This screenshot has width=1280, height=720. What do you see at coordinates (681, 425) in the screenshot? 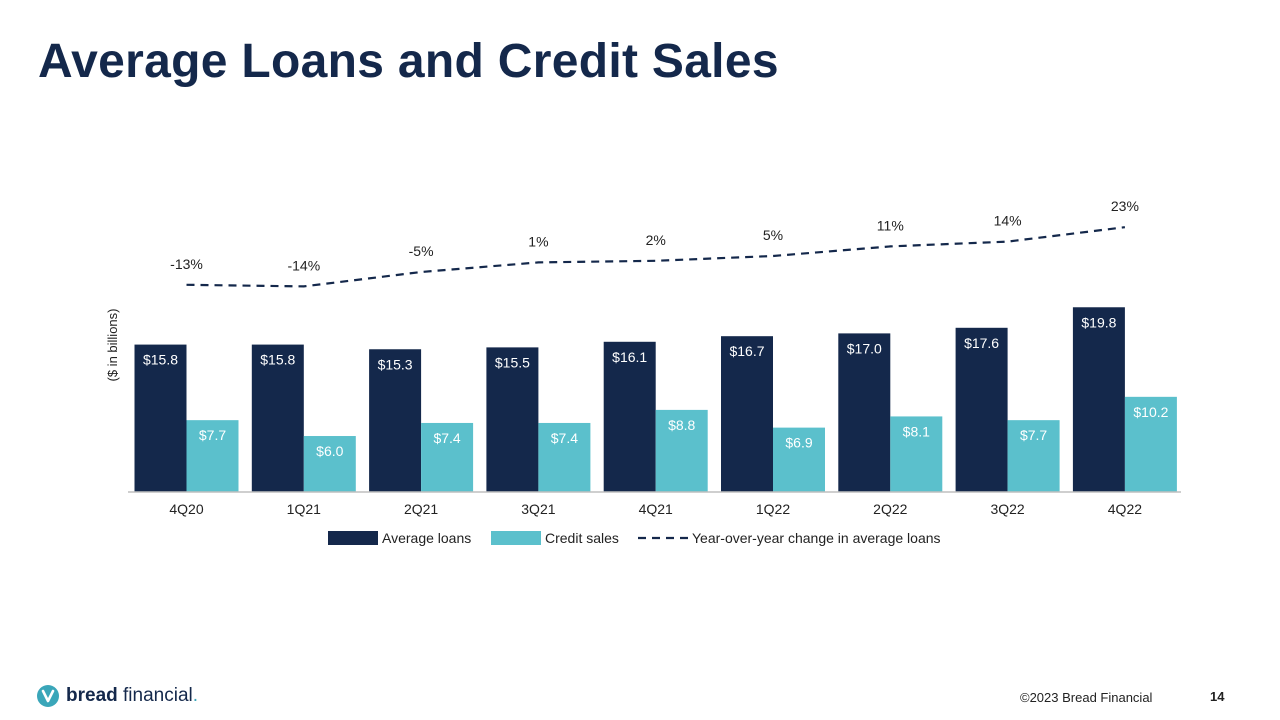
I see `credit-sales-data-label: $8.8` at bounding box center [681, 425].